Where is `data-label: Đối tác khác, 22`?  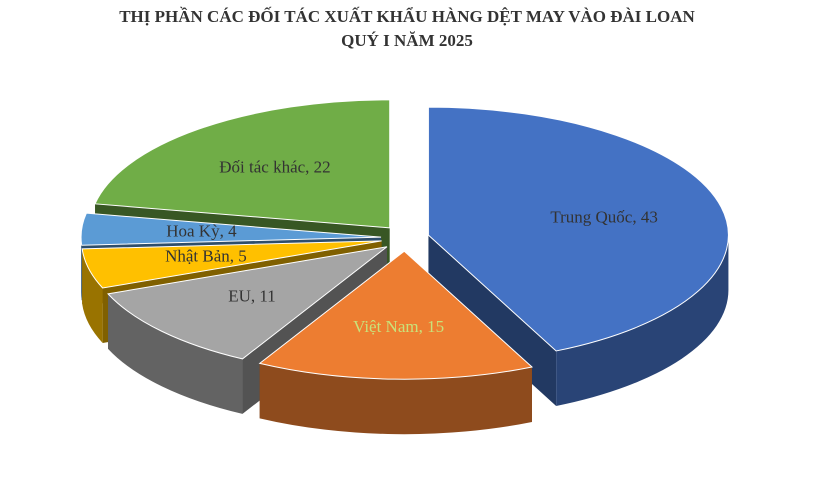 data-label: Đối tác khác, 22 is located at coordinates (274, 167).